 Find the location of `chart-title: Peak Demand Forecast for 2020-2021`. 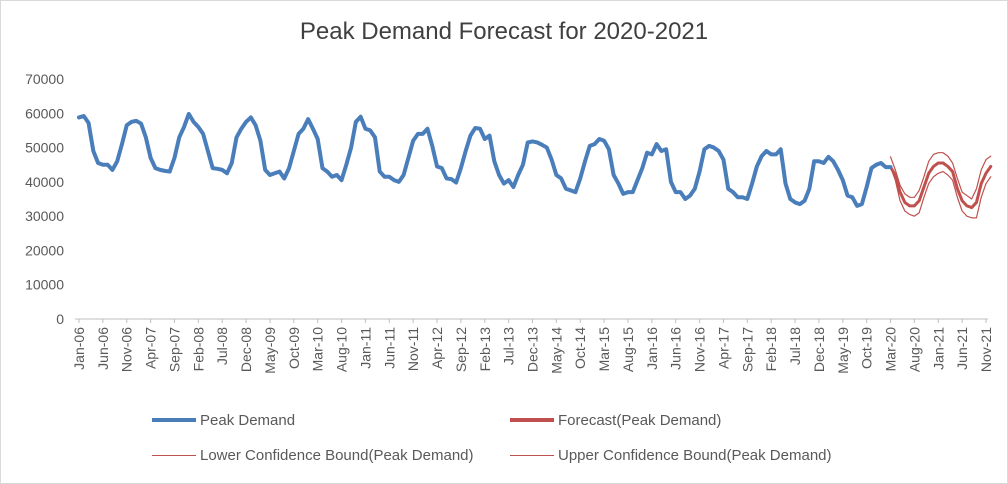

chart-title: Peak Demand Forecast for 2020-2021 is located at coordinates (504, 31).